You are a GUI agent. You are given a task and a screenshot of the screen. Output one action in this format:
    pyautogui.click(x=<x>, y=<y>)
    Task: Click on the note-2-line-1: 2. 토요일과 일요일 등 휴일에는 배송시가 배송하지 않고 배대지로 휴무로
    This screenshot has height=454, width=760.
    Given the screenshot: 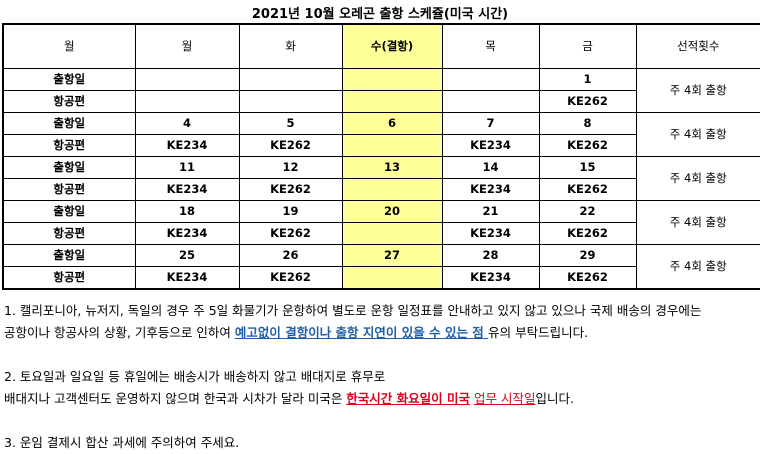 What is the action you would take?
    pyautogui.click(x=195, y=376)
    